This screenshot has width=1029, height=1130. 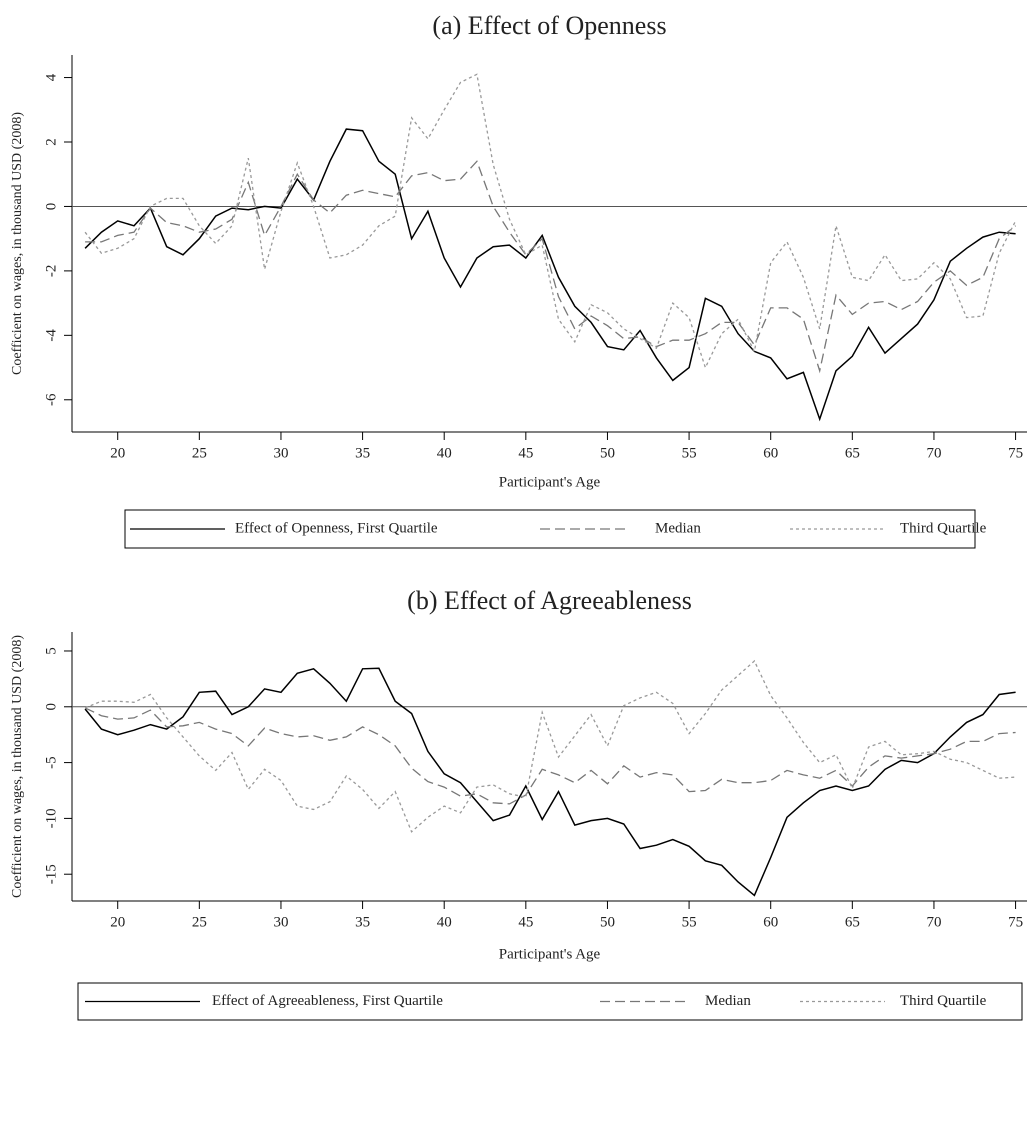 What do you see at coordinates (51, 399) in the screenshot?
I see `y-tick-label: -6` at bounding box center [51, 399].